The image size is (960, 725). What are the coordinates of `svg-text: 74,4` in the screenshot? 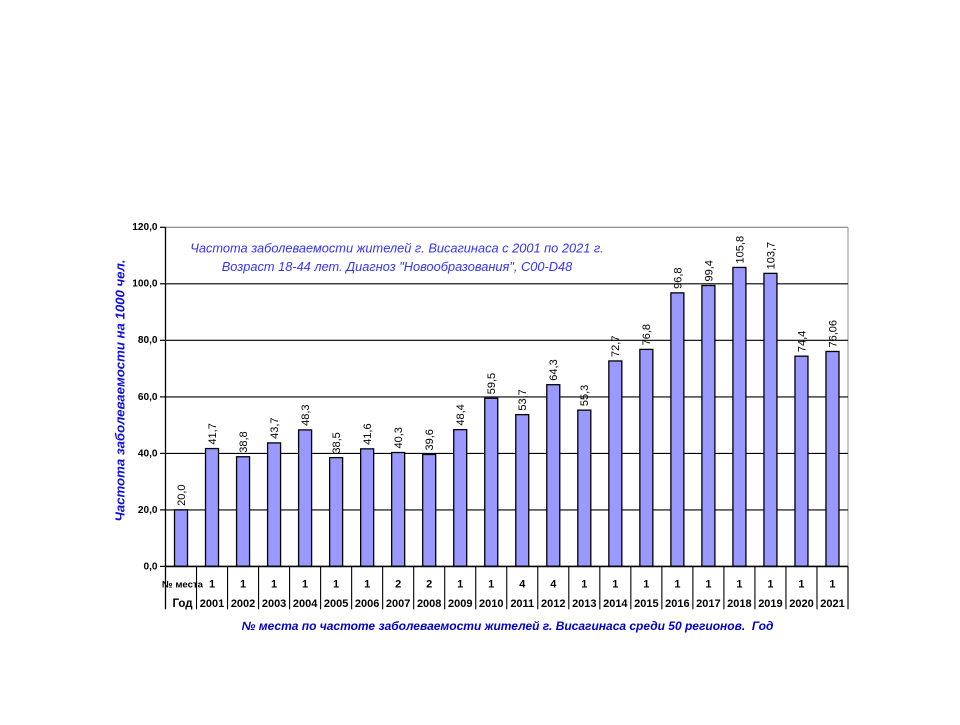 It's located at (802, 341).